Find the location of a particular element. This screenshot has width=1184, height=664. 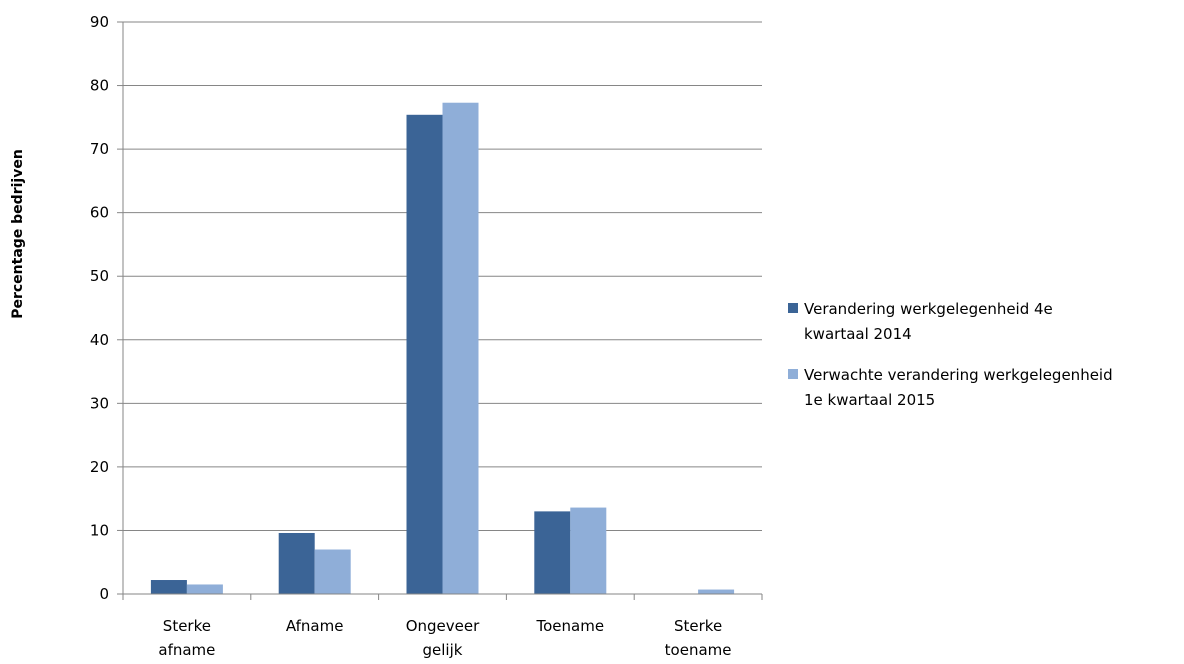

y-tick-label-40: 40 is located at coordinates (99, 340).